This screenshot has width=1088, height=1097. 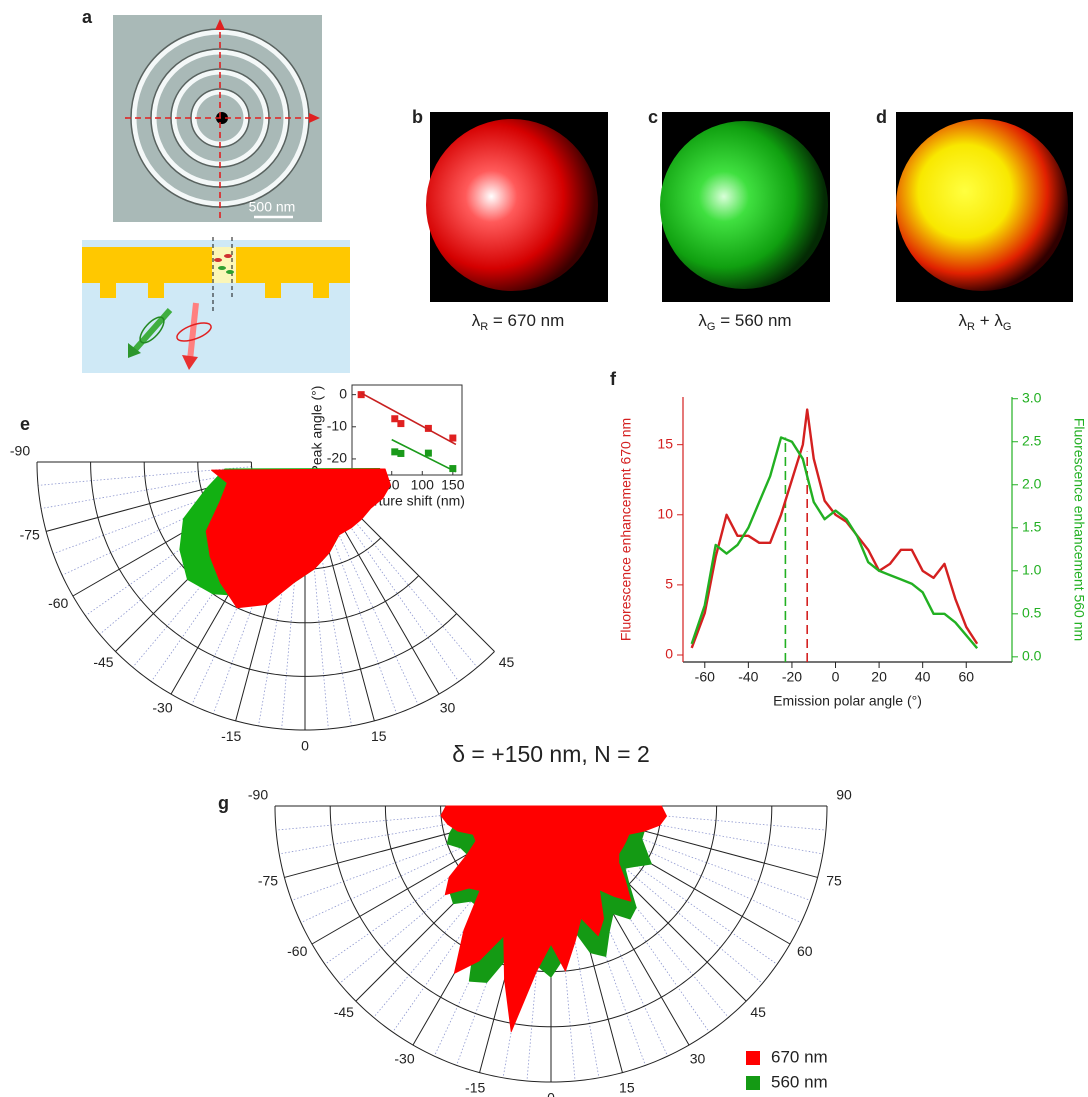 What do you see at coordinates (665, 443) in the screenshot?
I see `y-tick-label: 15` at bounding box center [665, 443].